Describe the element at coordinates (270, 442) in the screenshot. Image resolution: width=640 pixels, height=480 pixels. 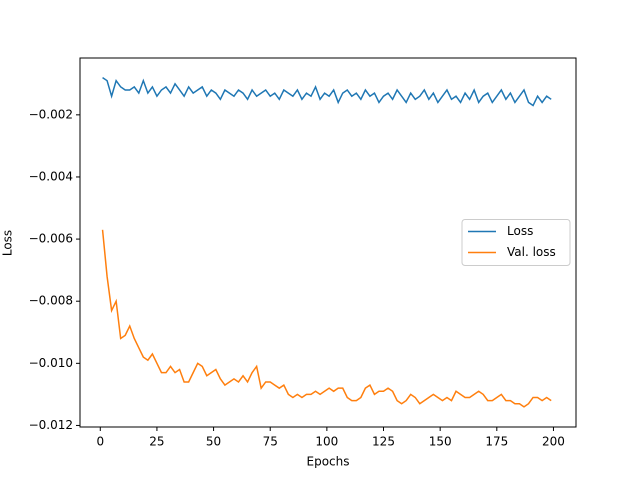
I see `x-tick-label: 75` at that location.